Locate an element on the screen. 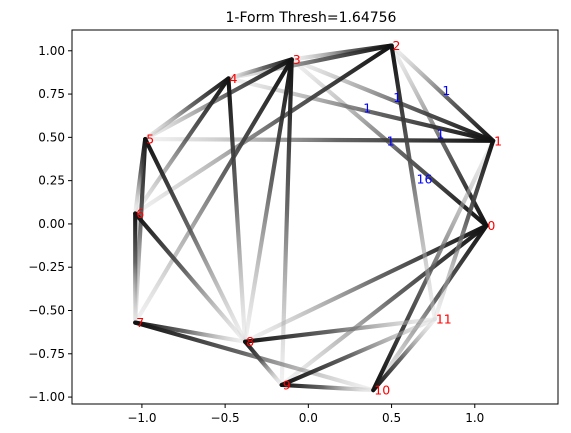 The height and width of the screenshot is (433, 571). x-tick-label: 1.0 is located at coordinates (474, 418).